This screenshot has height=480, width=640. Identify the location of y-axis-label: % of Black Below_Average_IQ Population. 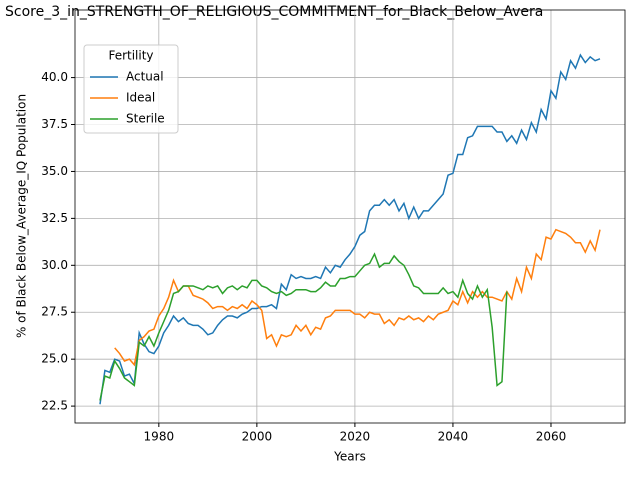
(22, 216).